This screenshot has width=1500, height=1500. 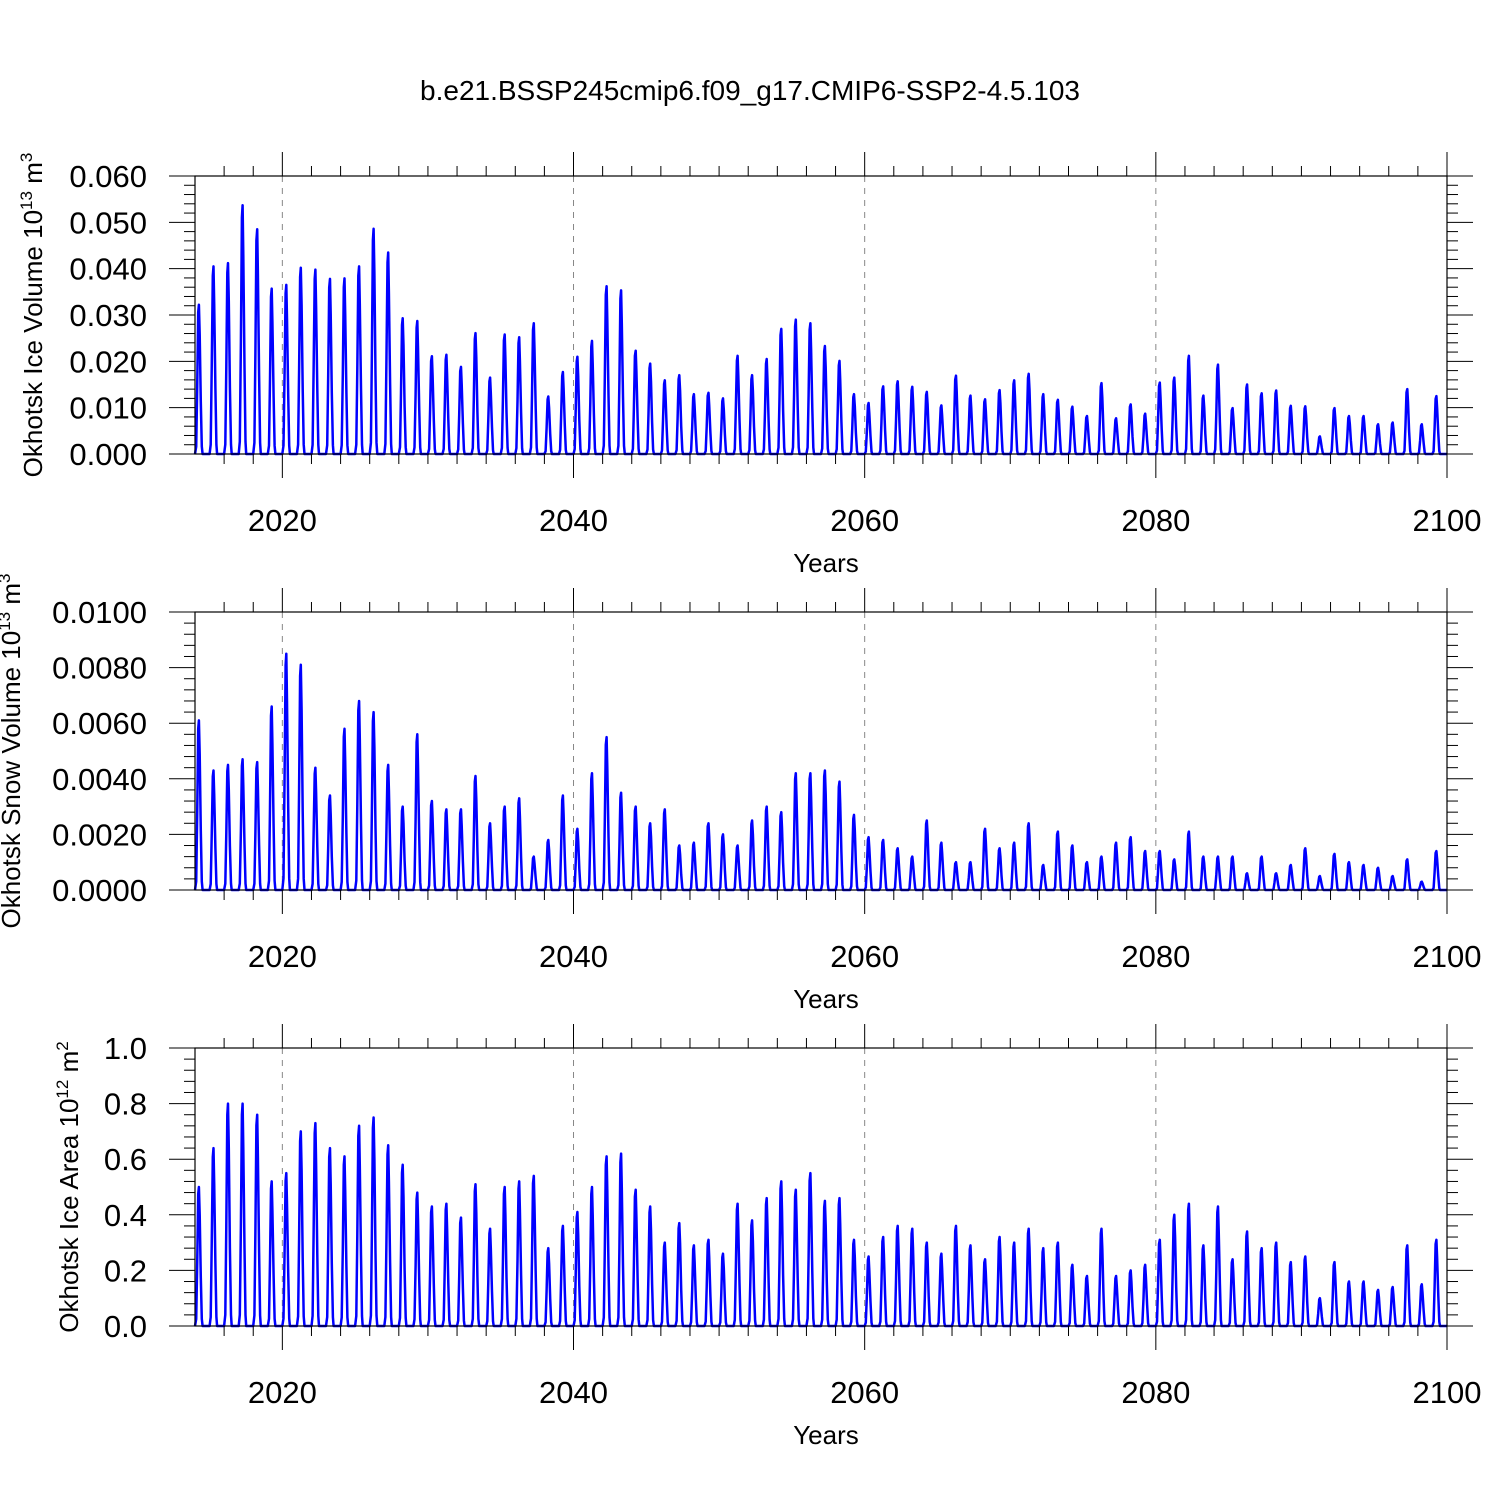 I want to click on y-axis-label-exponent: 12, so click(x=62, y=1089).